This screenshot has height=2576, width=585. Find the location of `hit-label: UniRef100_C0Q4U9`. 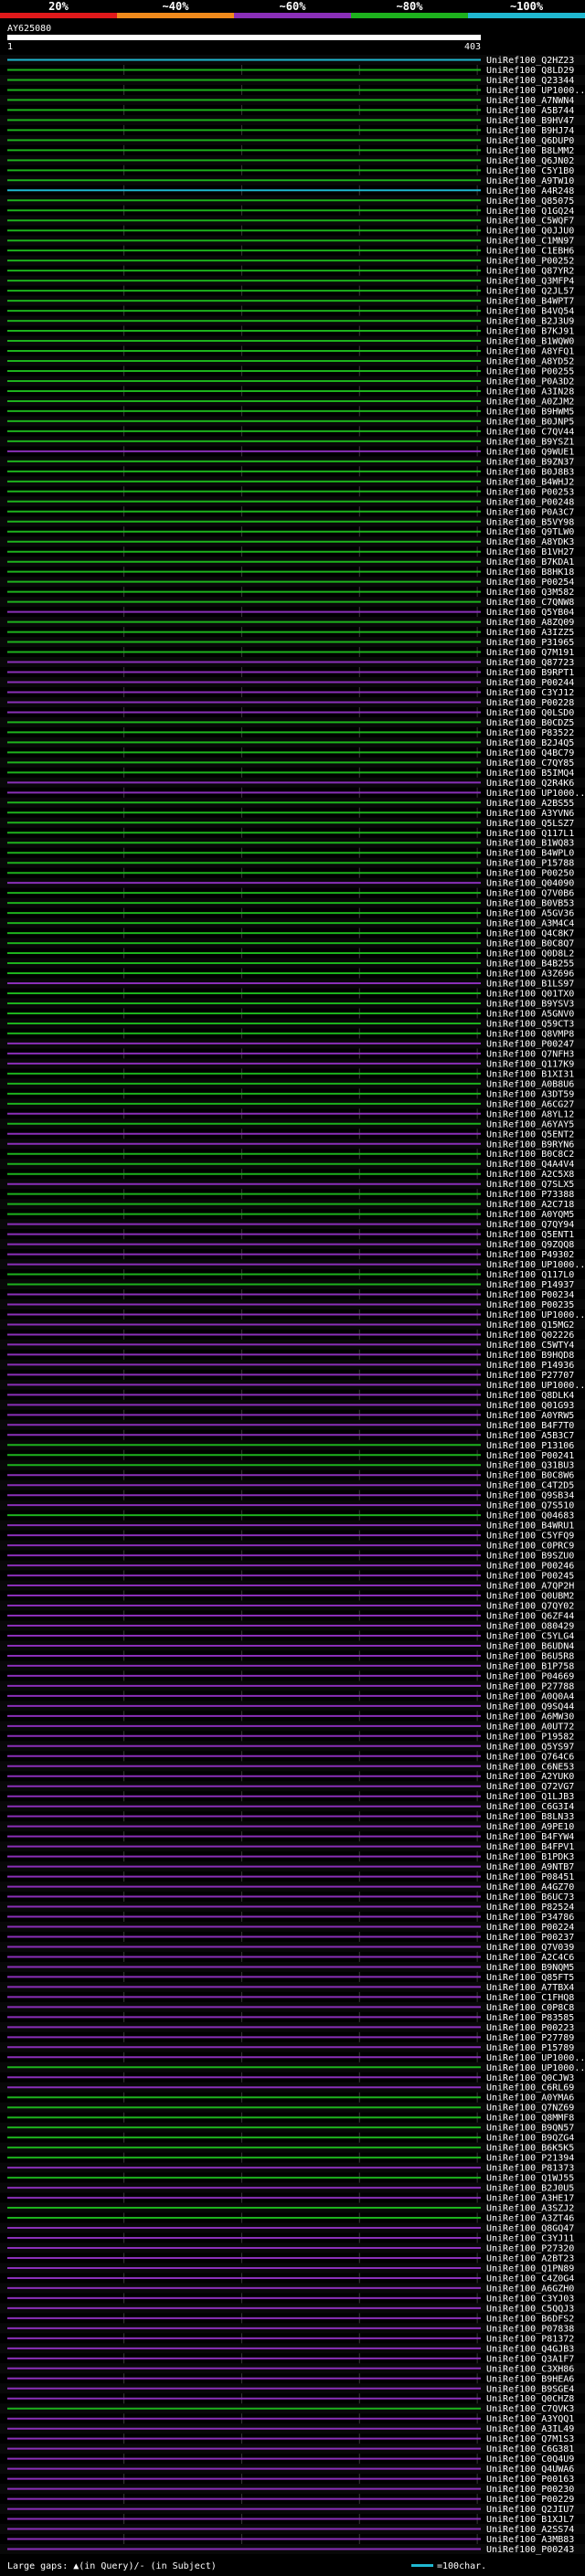

hit-label: UniRef100_C0Q4U9 is located at coordinates (530, 2459).